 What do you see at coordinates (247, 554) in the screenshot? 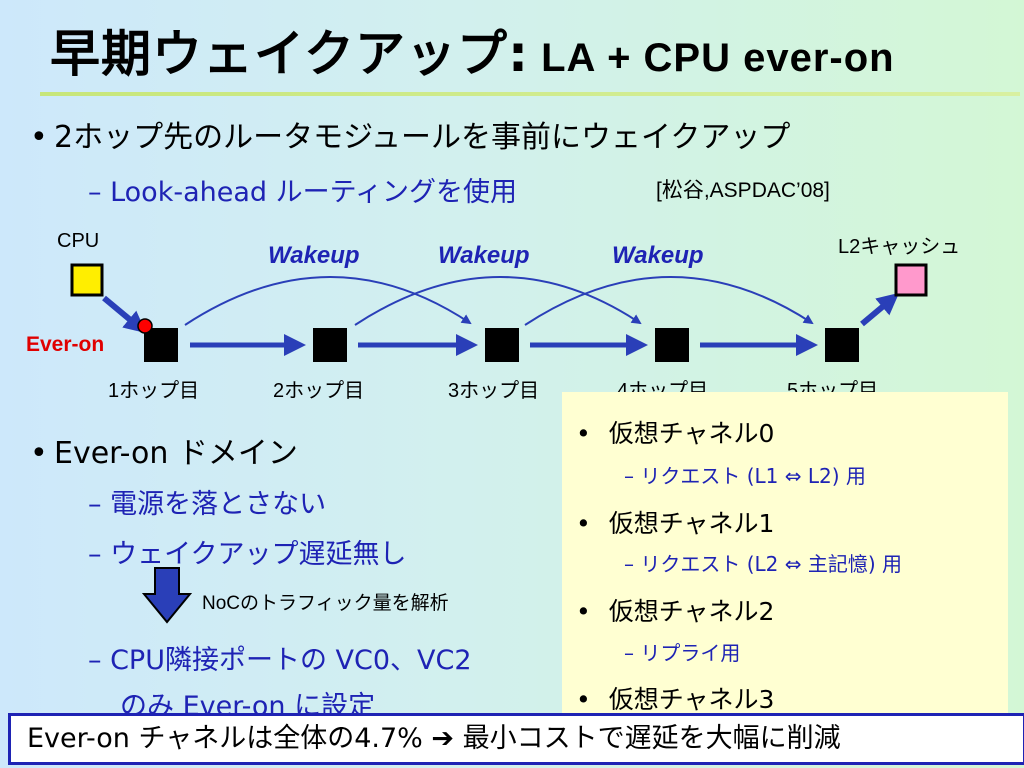
I see `sub-bullet-latency: – ウェイクアップ遅延無し` at bounding box center [247, 554].